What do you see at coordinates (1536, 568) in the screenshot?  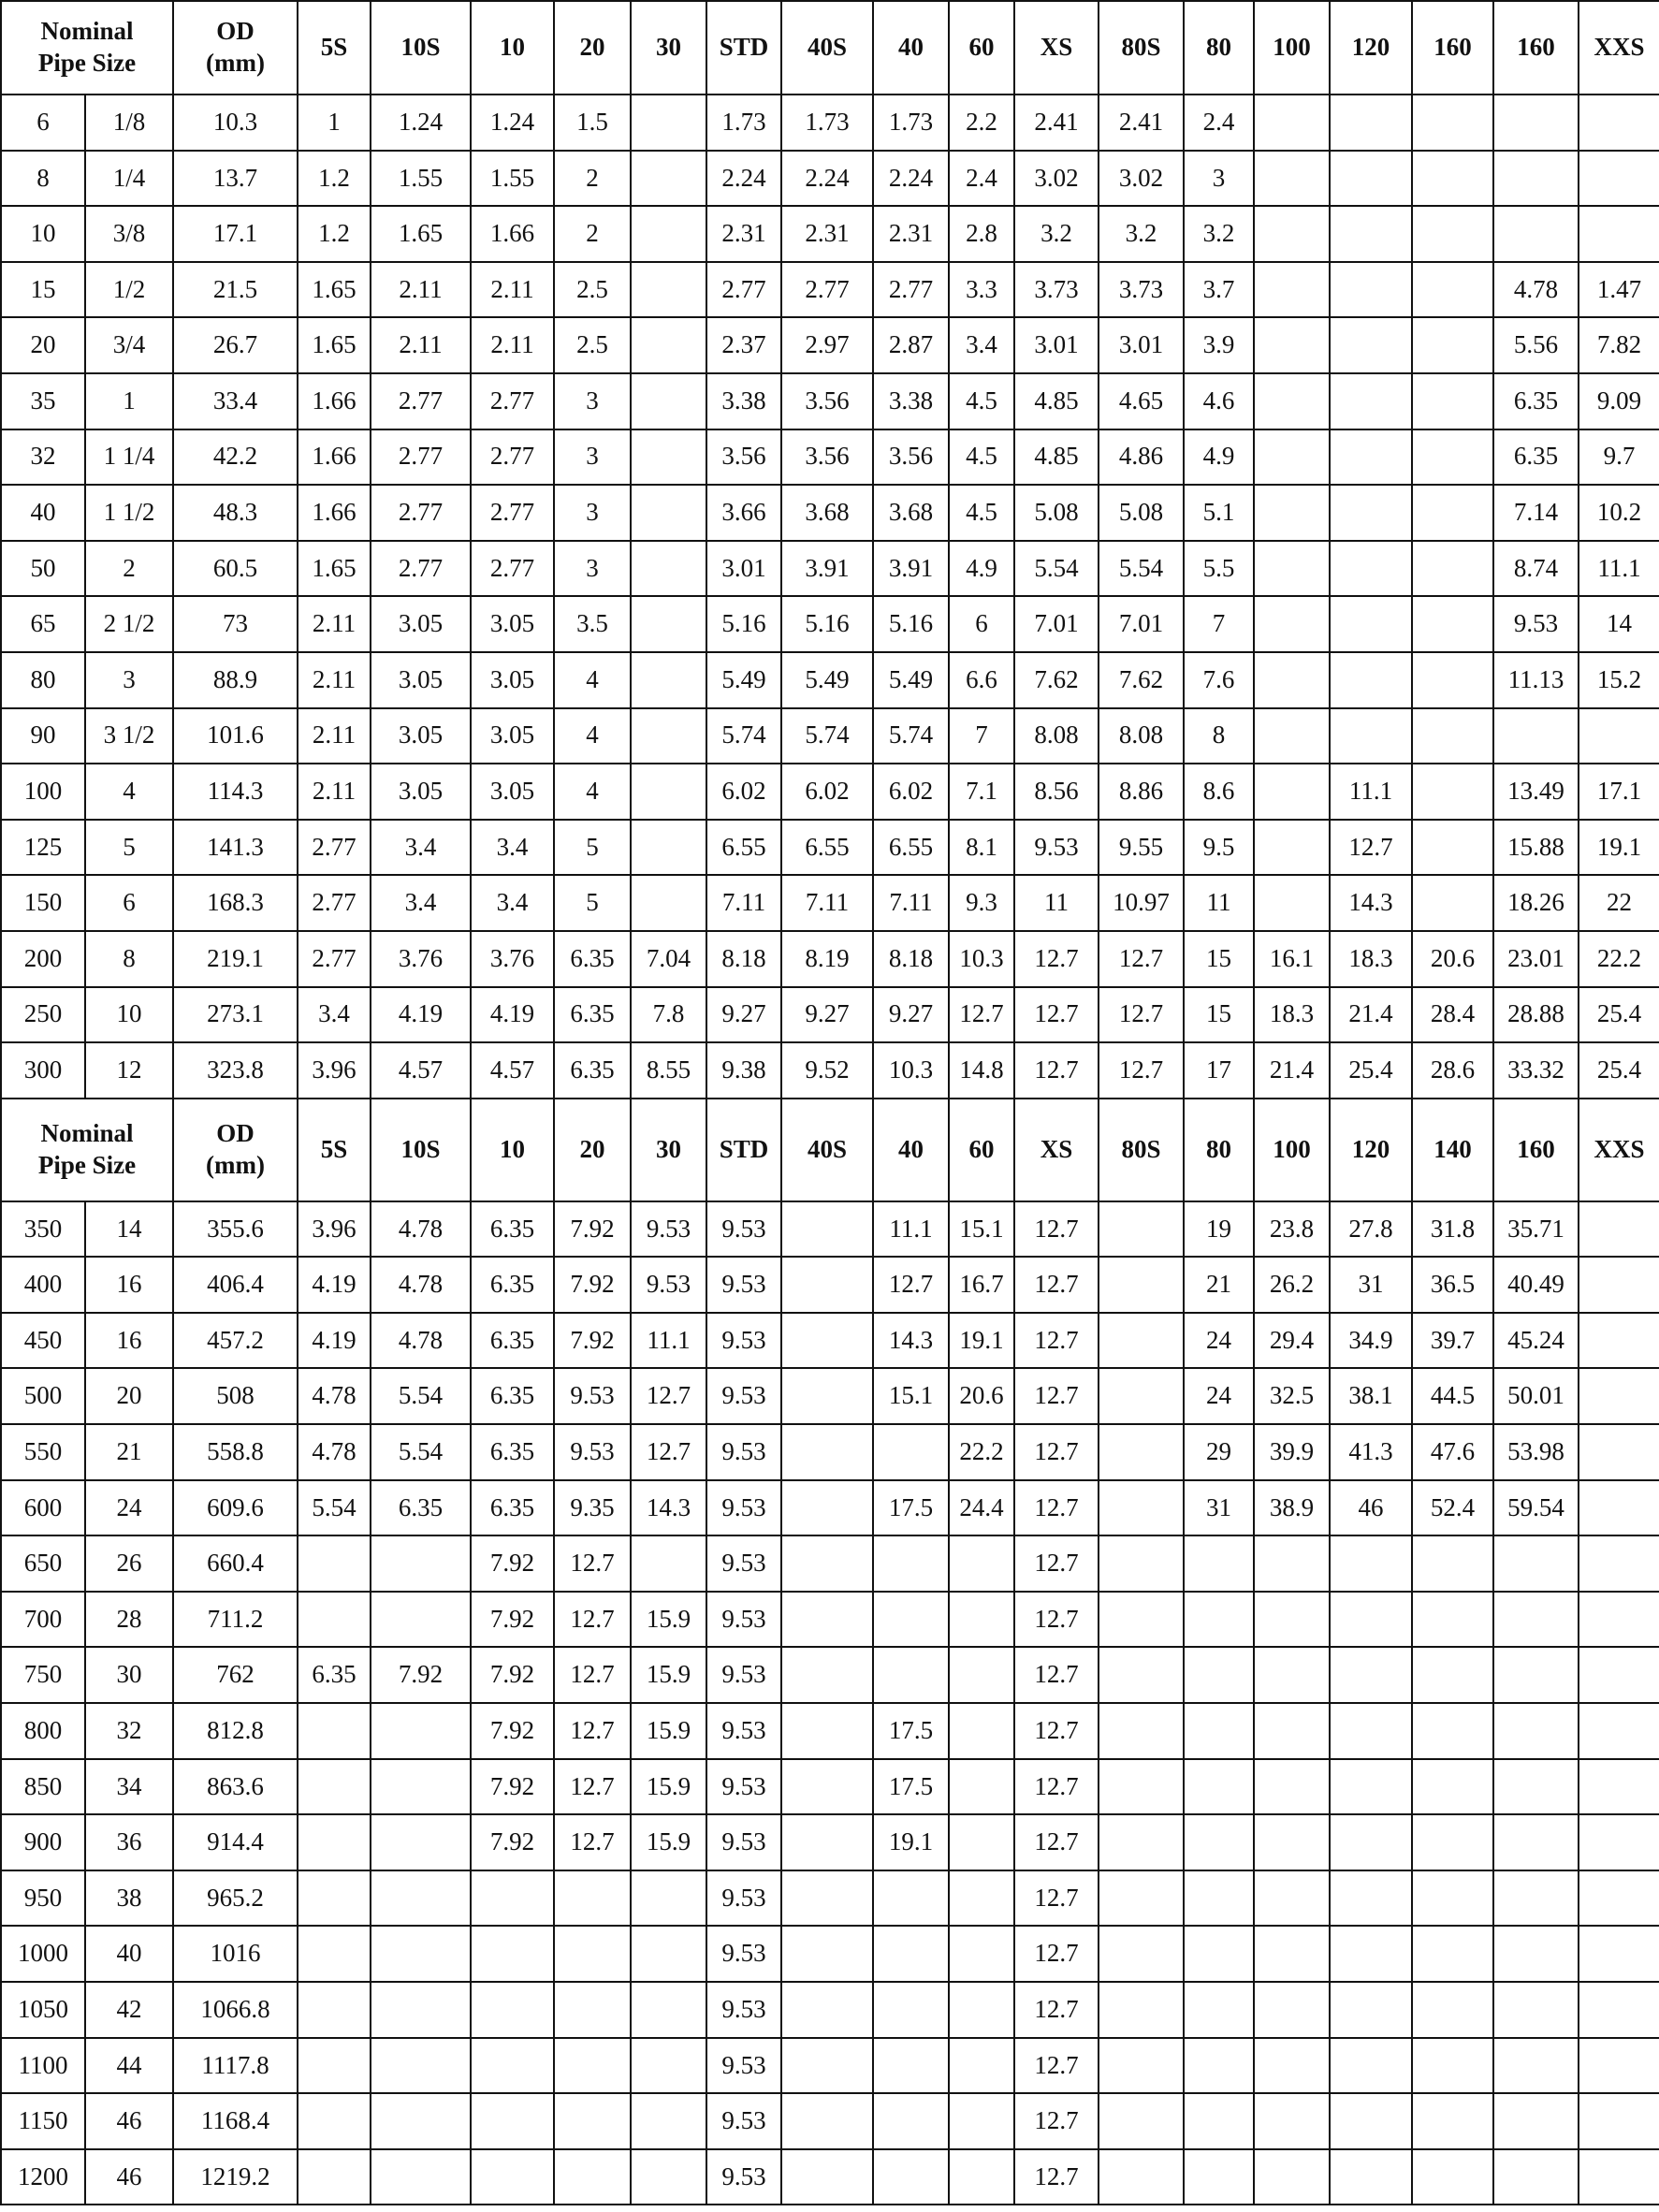 I see `table-cell: 8.74` at bounding box center [1536, 568].